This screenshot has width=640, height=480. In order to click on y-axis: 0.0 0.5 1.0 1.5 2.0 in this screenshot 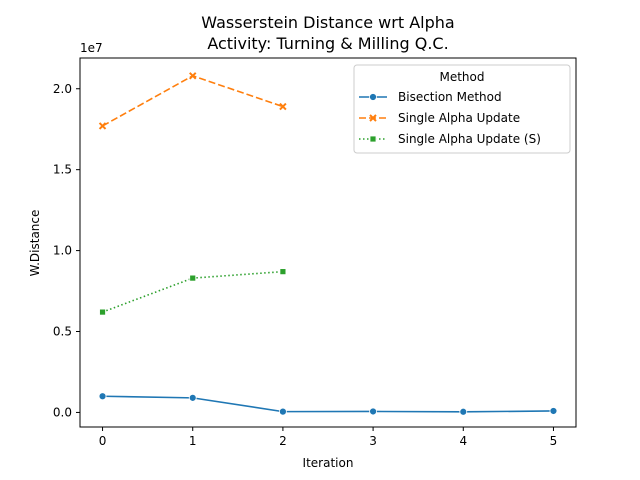, I will do `click(66, 250)`.